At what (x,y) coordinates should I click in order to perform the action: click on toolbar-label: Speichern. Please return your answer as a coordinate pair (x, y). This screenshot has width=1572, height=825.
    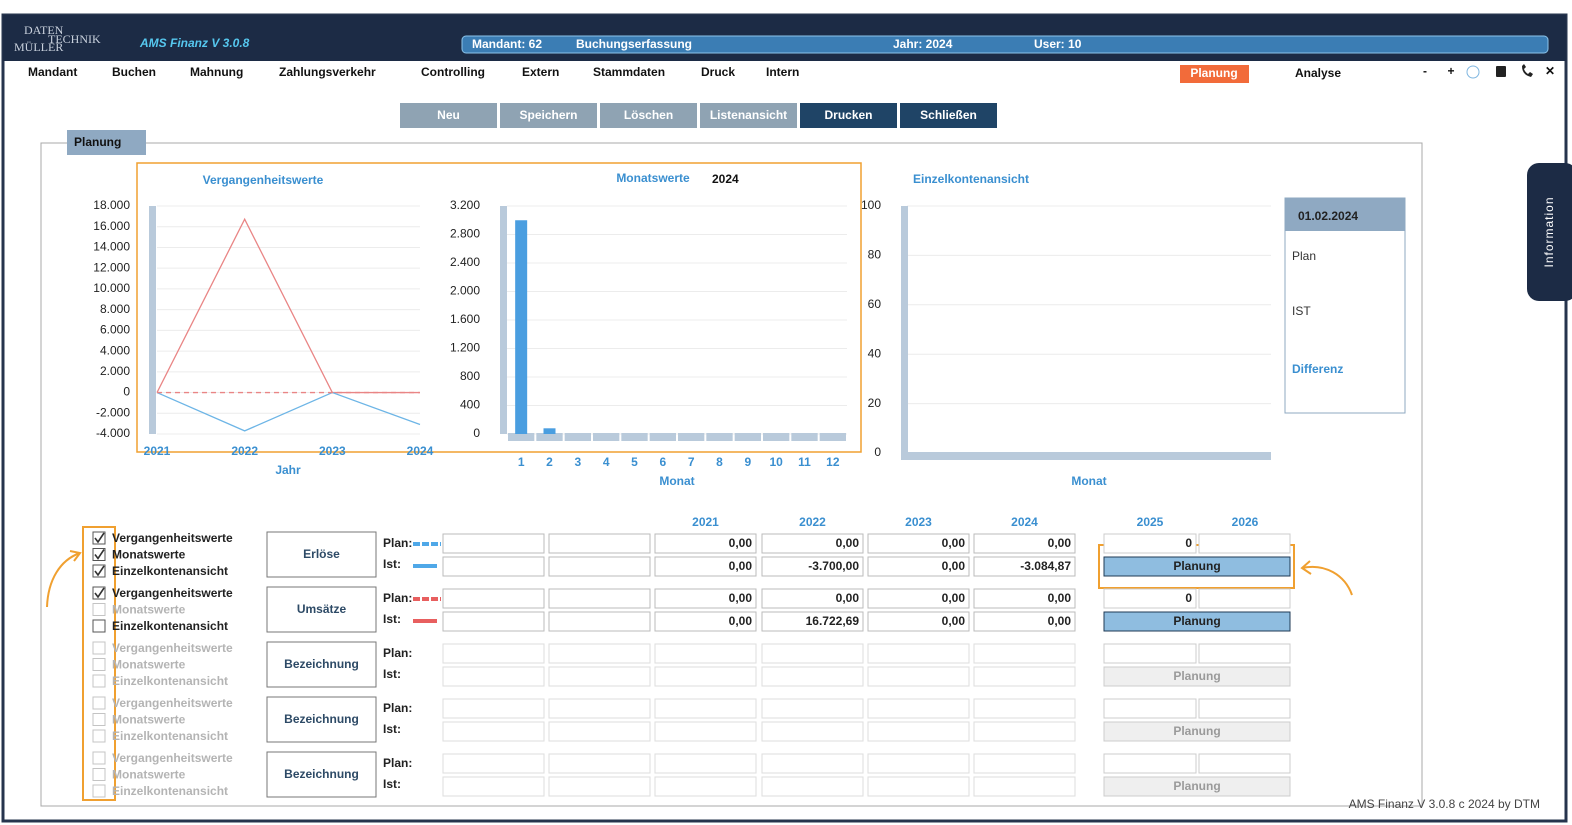
    Looking at the image, I should click on (548, 115).